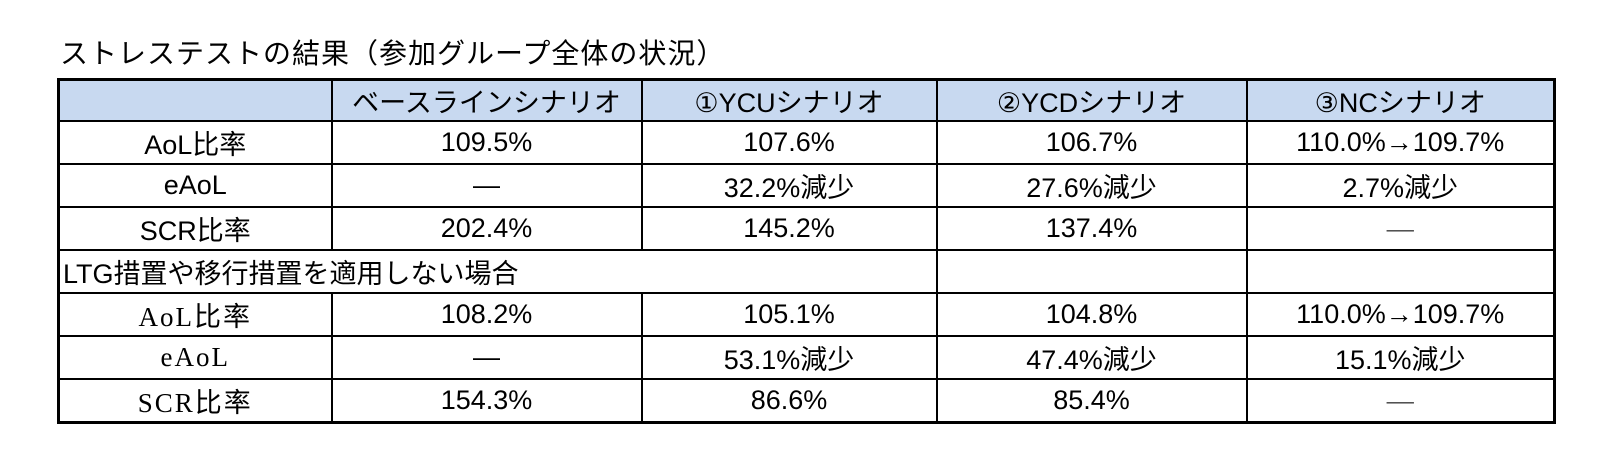  I want to click on cell-value: 106.7%, so click(1091, 142).